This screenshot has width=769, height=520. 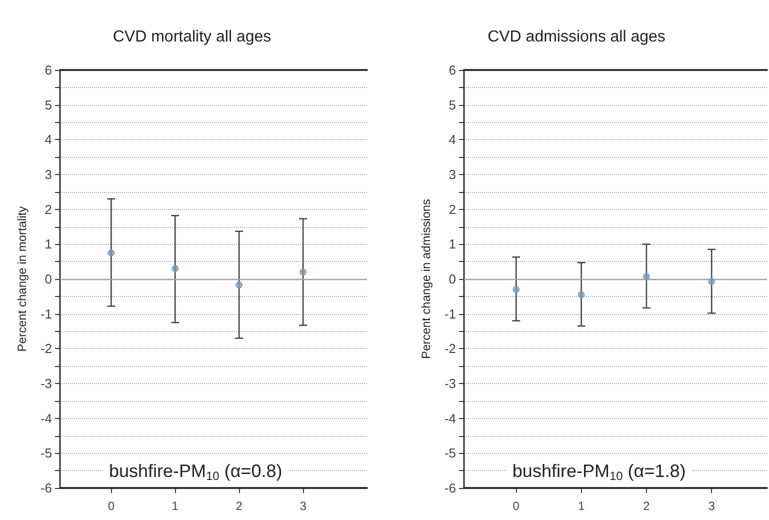 What do you see at coordinates (426, 279) in the screenshot?
I see `y-axis-title: Percent change in admissions` at bounding box center [426, 279].